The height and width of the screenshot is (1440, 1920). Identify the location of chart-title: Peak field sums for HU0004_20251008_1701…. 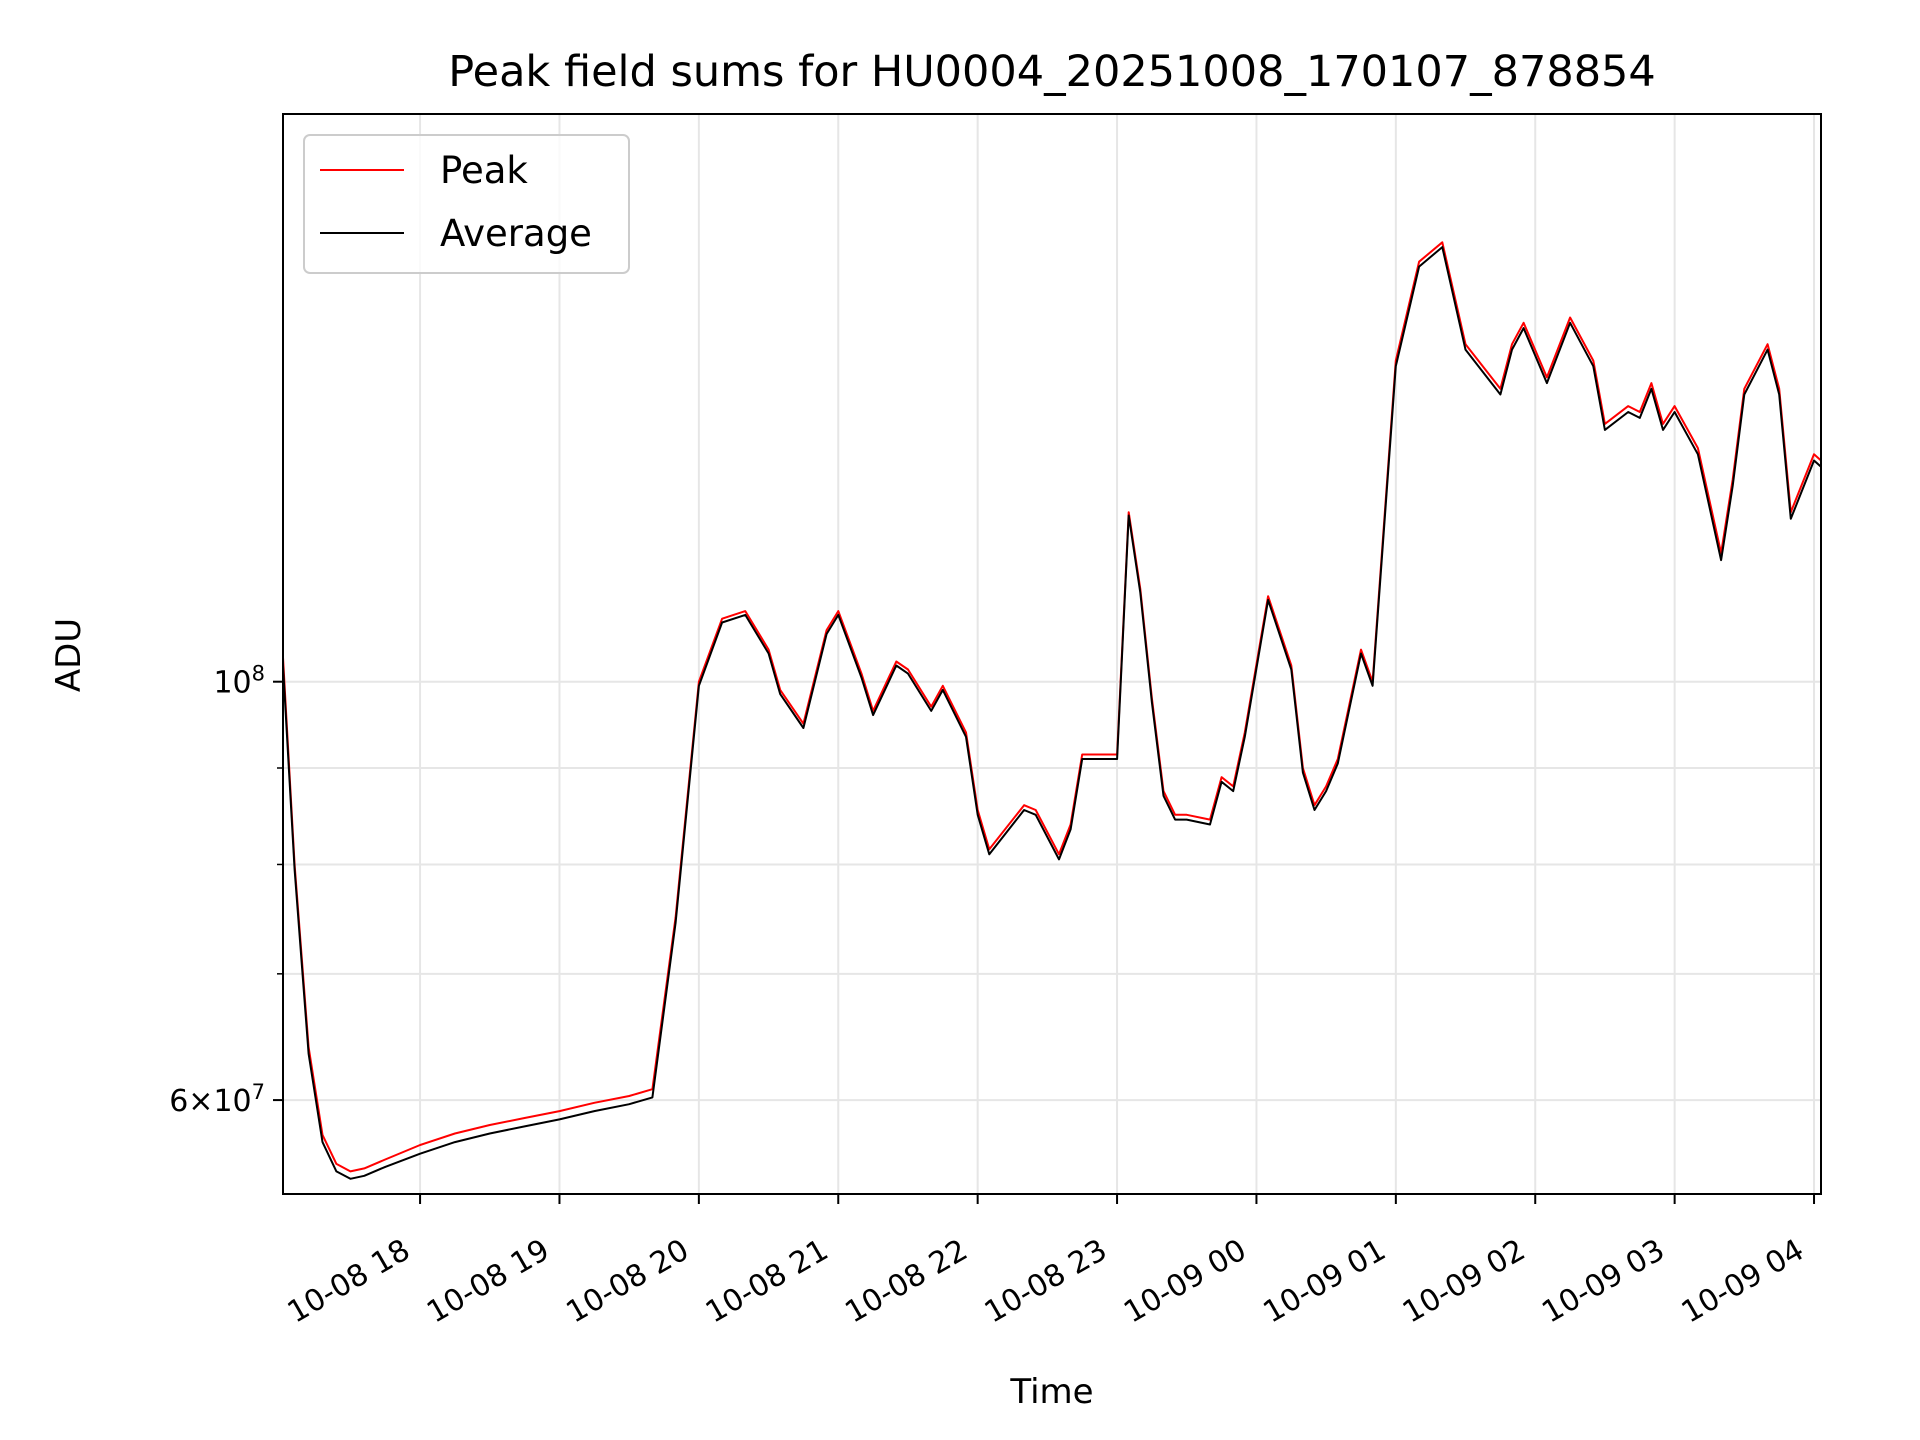
(1052, 72).